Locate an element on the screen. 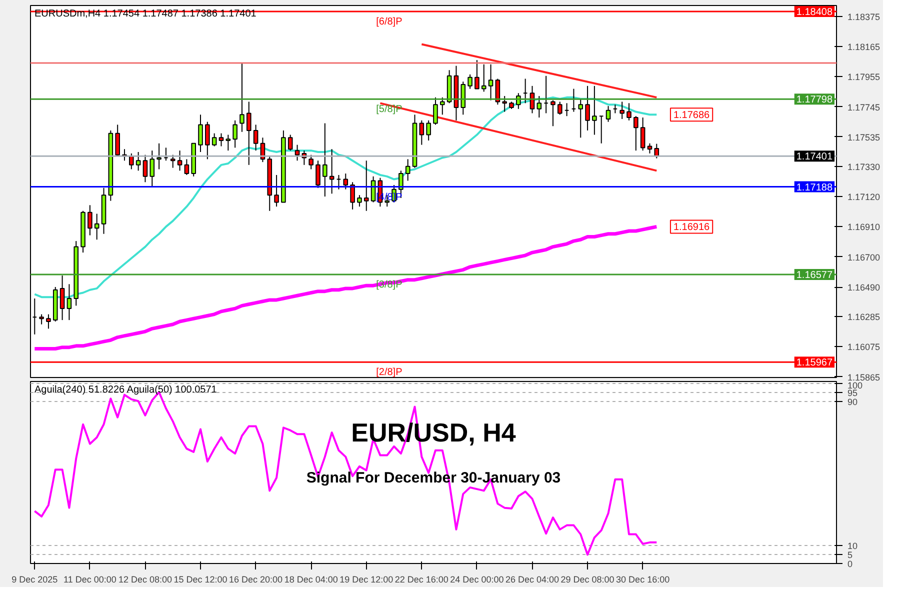 The height and width of the screenshot is (599, 900). x-tick-label: 12 Dec 08:00 is located at coordinates (145, 579).